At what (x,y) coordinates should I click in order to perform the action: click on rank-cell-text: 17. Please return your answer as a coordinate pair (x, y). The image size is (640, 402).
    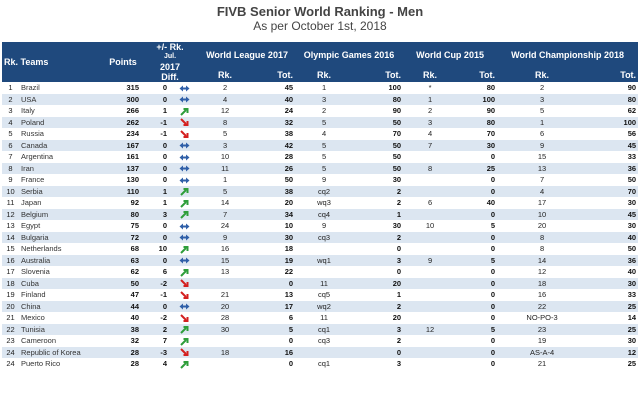
    Looking at the image, I should click on (10, 272).